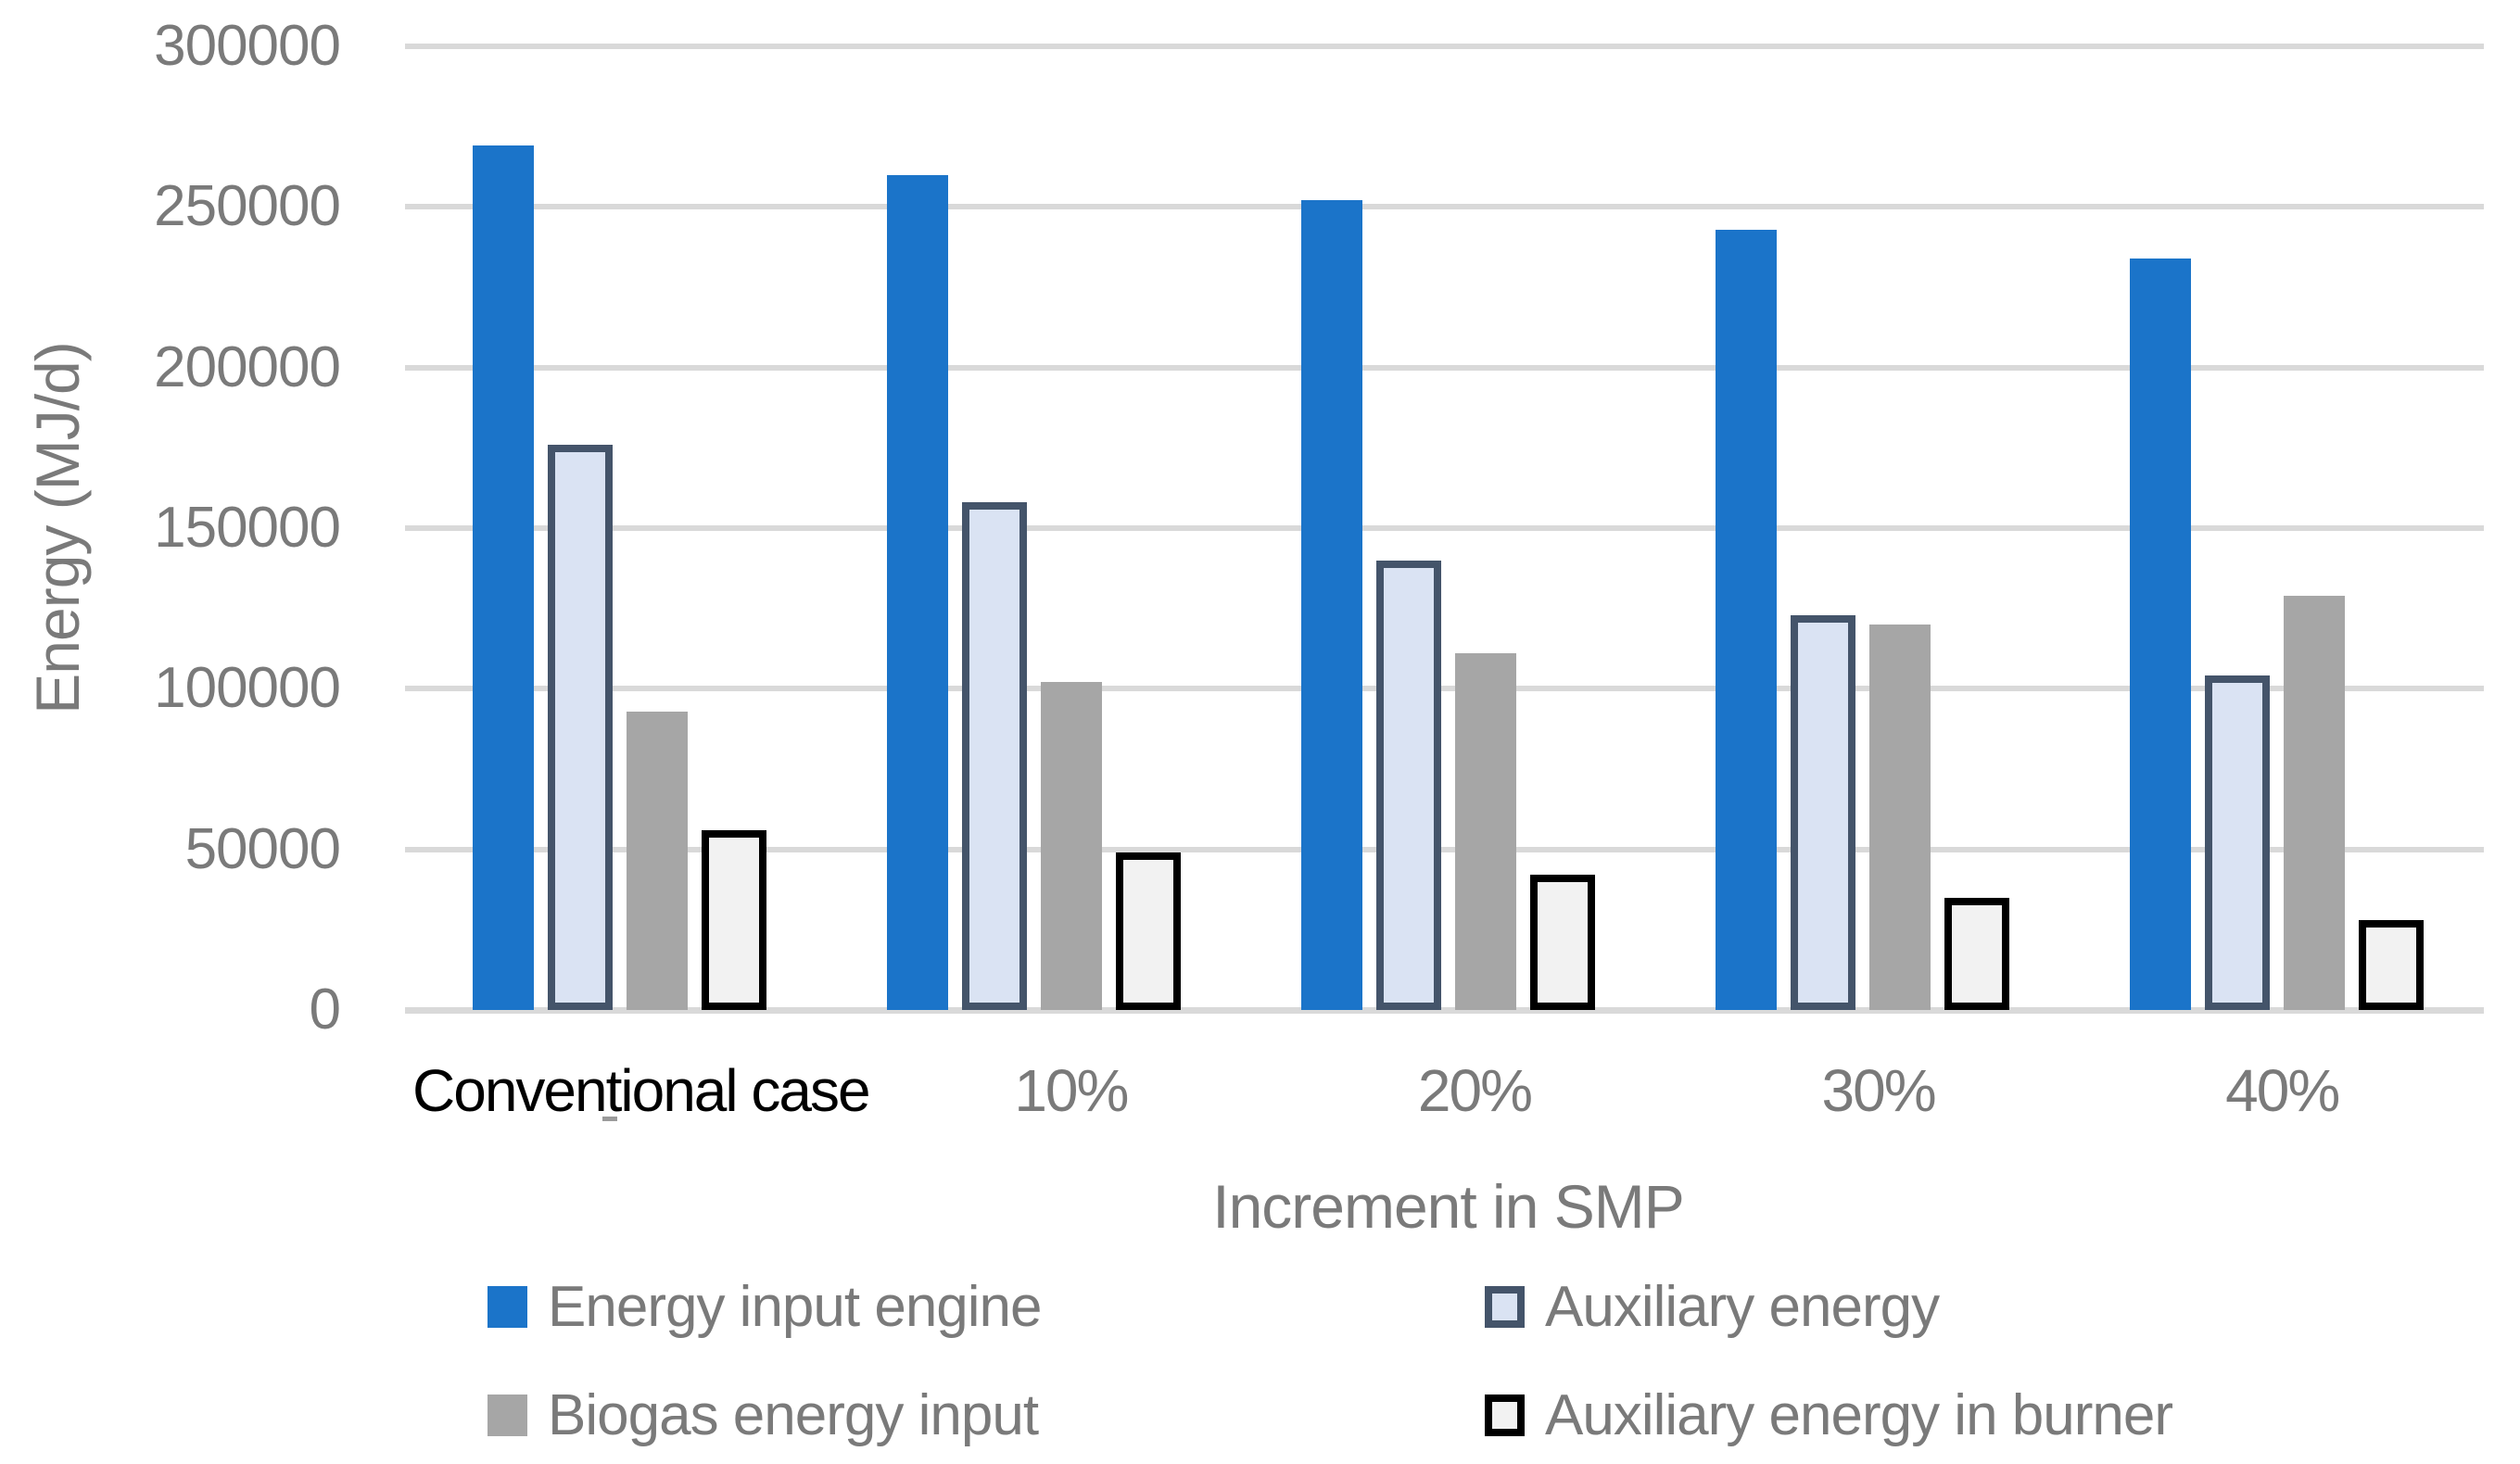 This screenshot has height=1464, width=2520. What do you see at coordinates (2282, 1090) in the screenshot?
I see `x-category-label-5: 40%` at bounding box center [2282, 1090].